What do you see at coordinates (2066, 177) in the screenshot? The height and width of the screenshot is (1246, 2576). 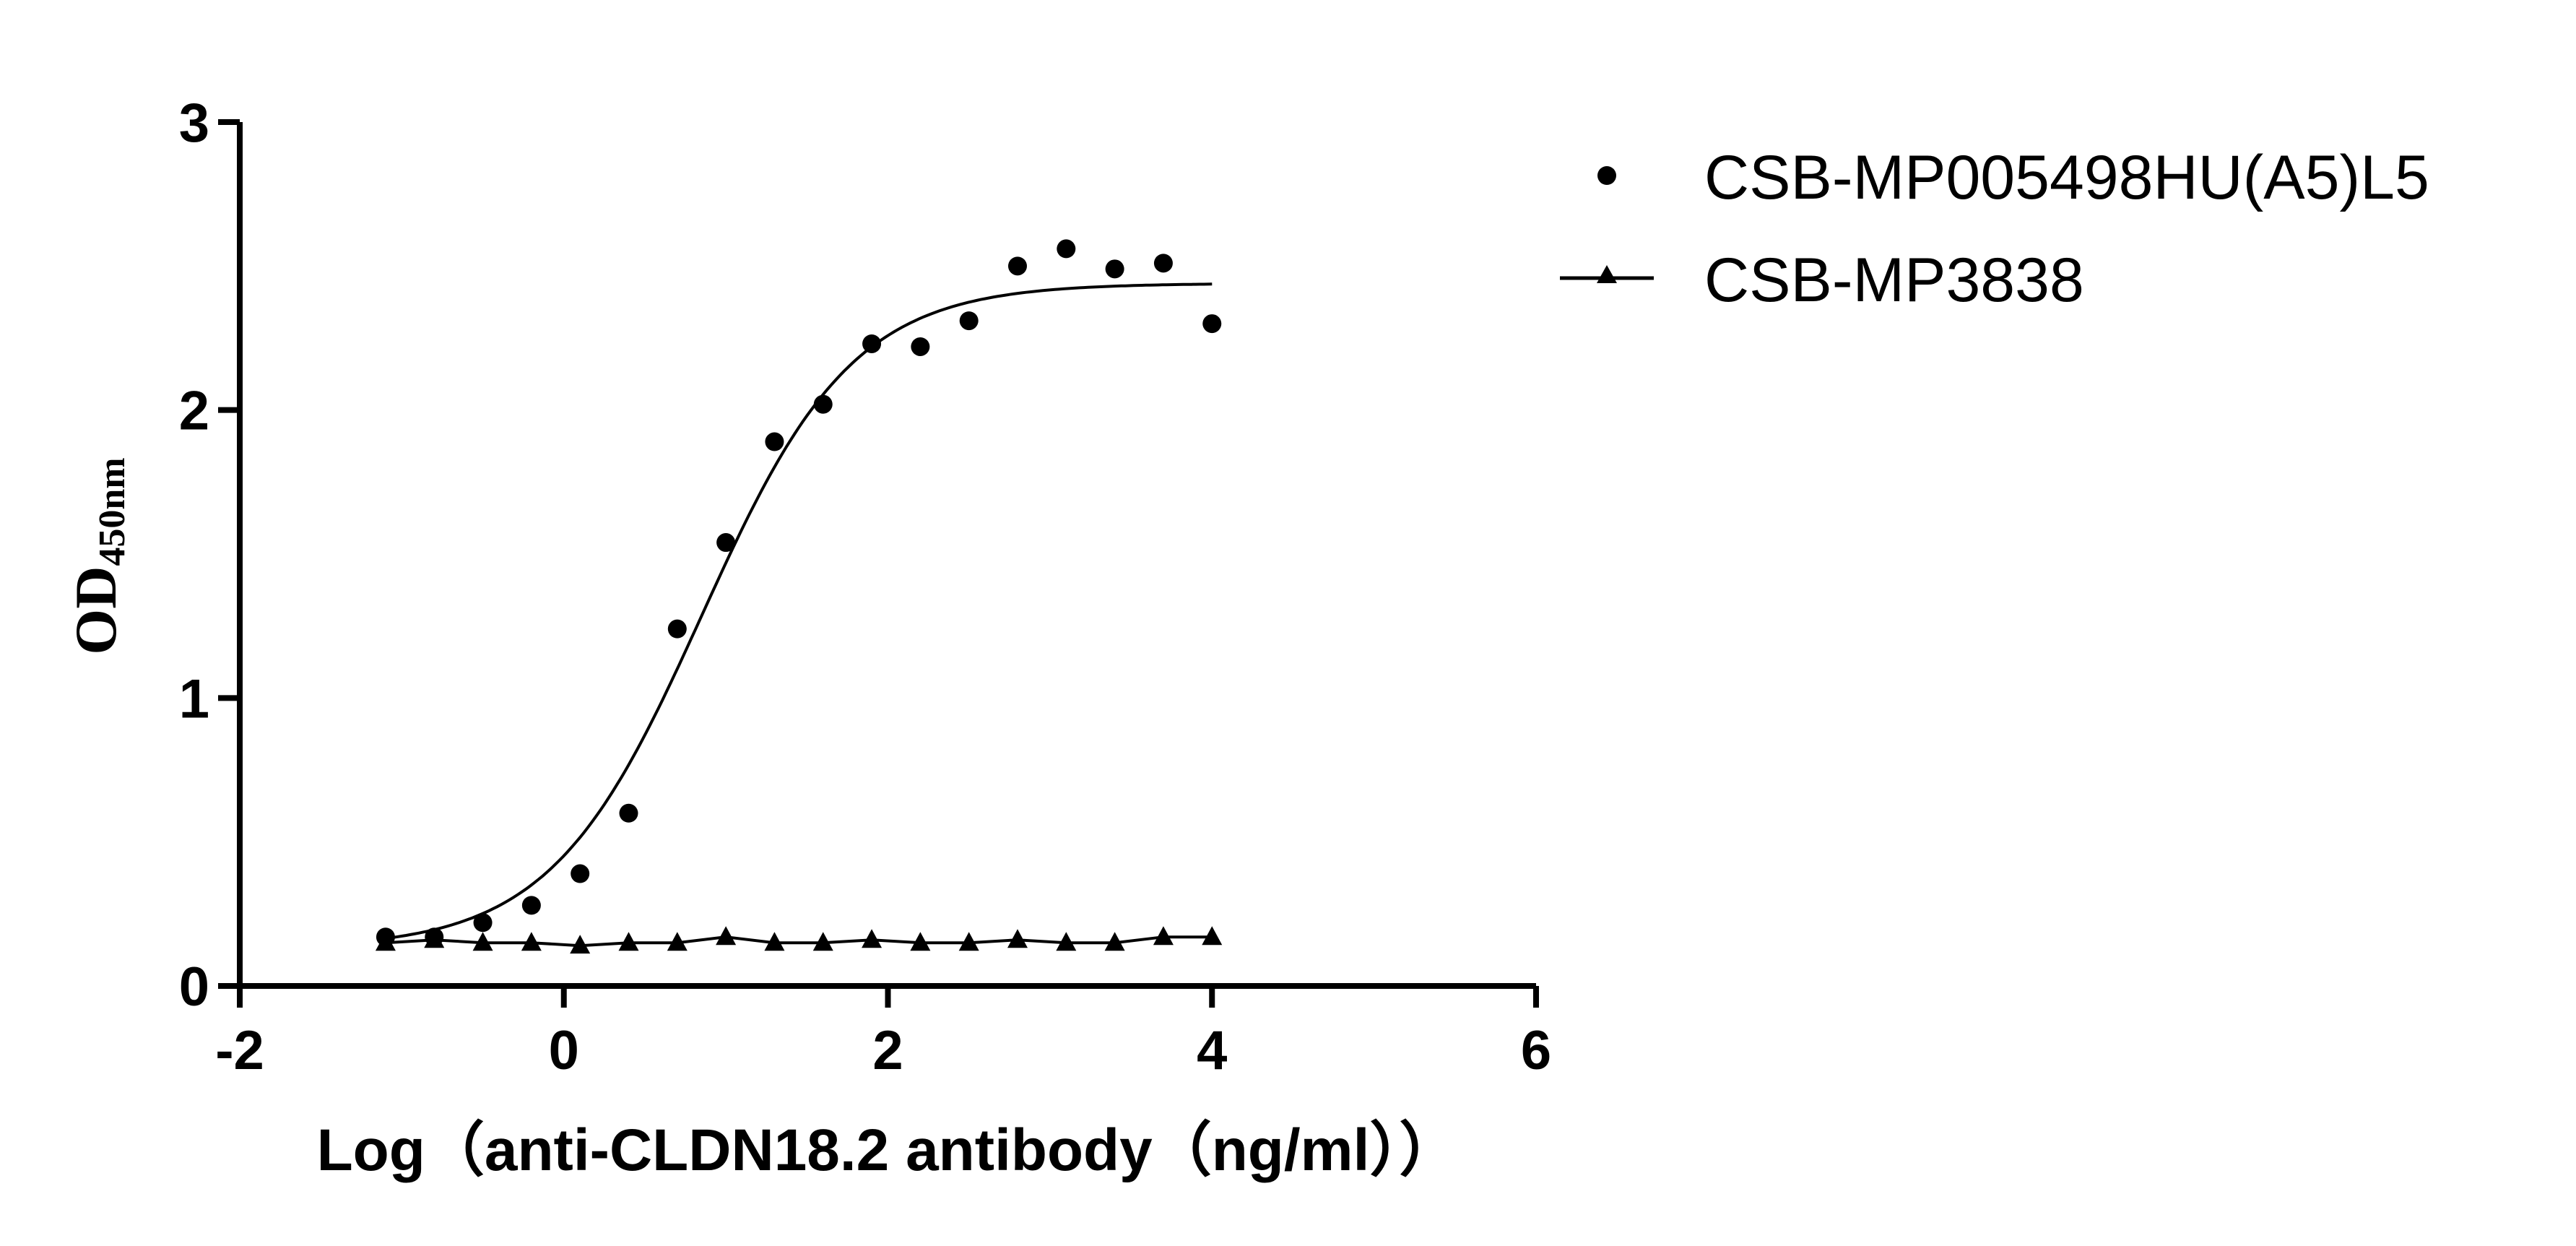 I see `legend-label-0: CSB-MP005498HU(A5)L5` at bounding box center [2066, 177].